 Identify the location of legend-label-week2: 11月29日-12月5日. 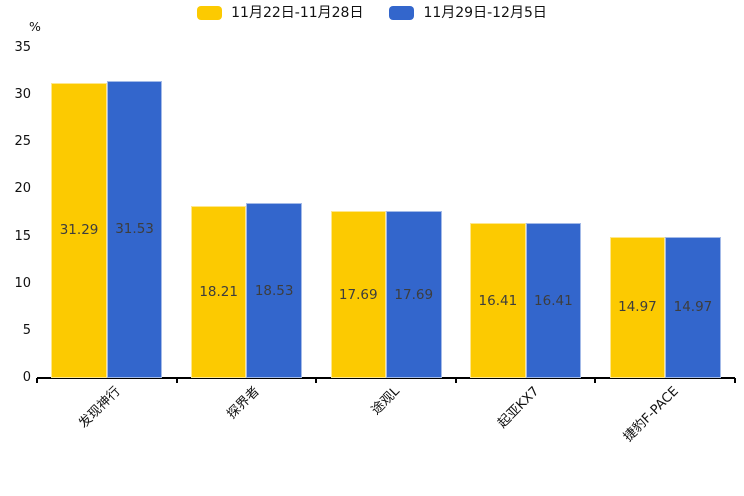
(485, 13).